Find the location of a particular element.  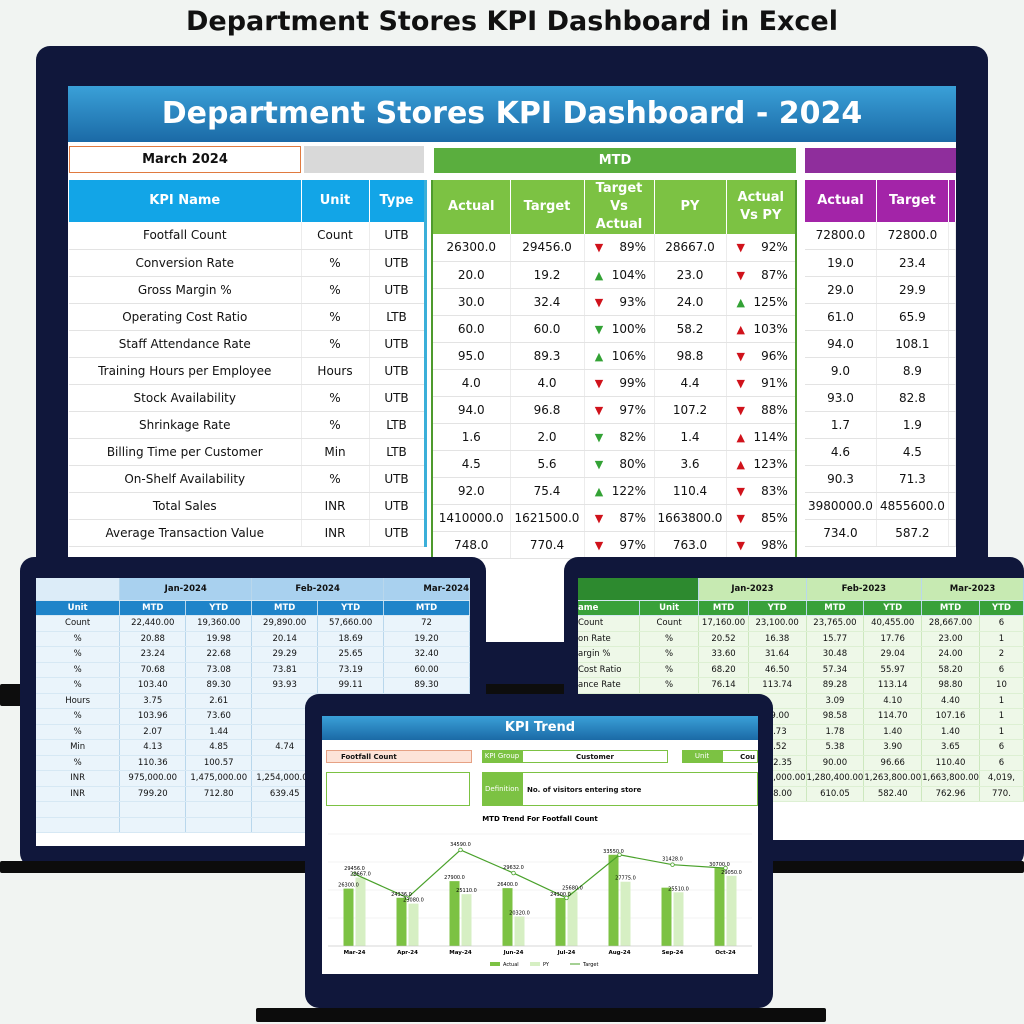

ytd-actual-cell: 19.0 is located at coordinates (841, 263).